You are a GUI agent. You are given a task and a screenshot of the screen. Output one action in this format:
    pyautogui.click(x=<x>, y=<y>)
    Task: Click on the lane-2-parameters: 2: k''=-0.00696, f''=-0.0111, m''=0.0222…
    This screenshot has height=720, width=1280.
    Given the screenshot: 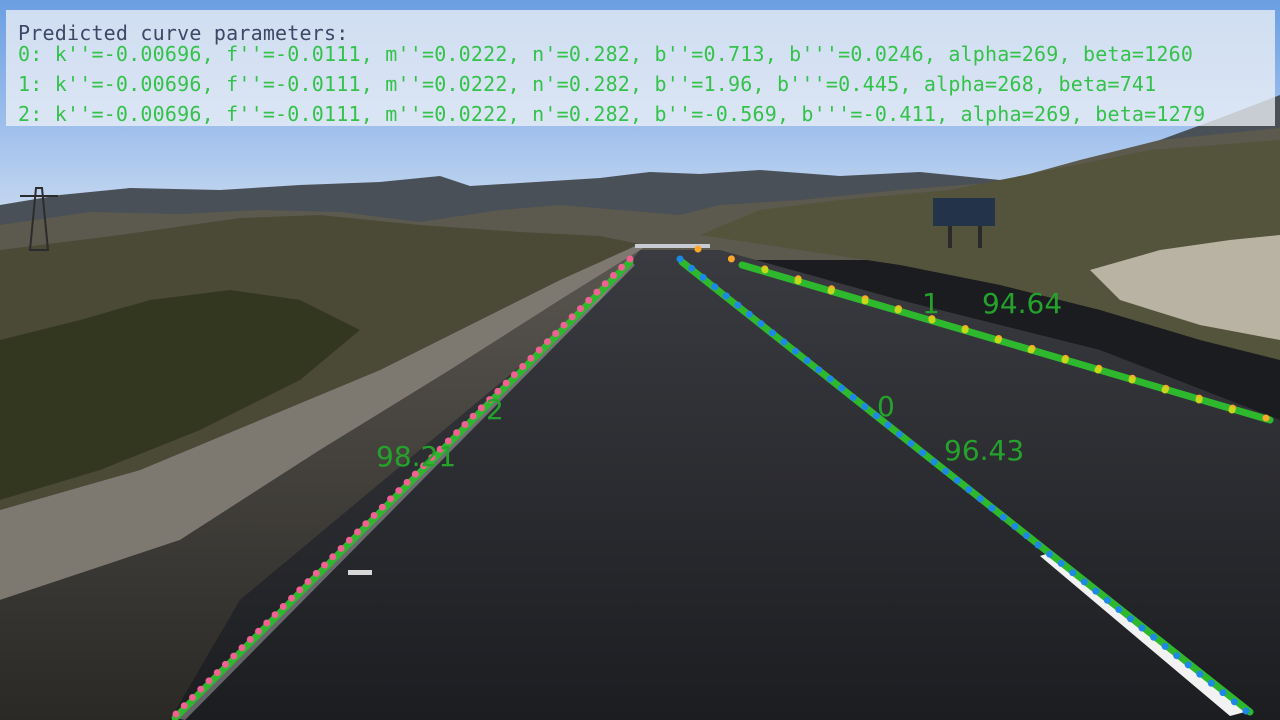 What is the action you would take?
    pyautogui.click(x=612, y=114)
    